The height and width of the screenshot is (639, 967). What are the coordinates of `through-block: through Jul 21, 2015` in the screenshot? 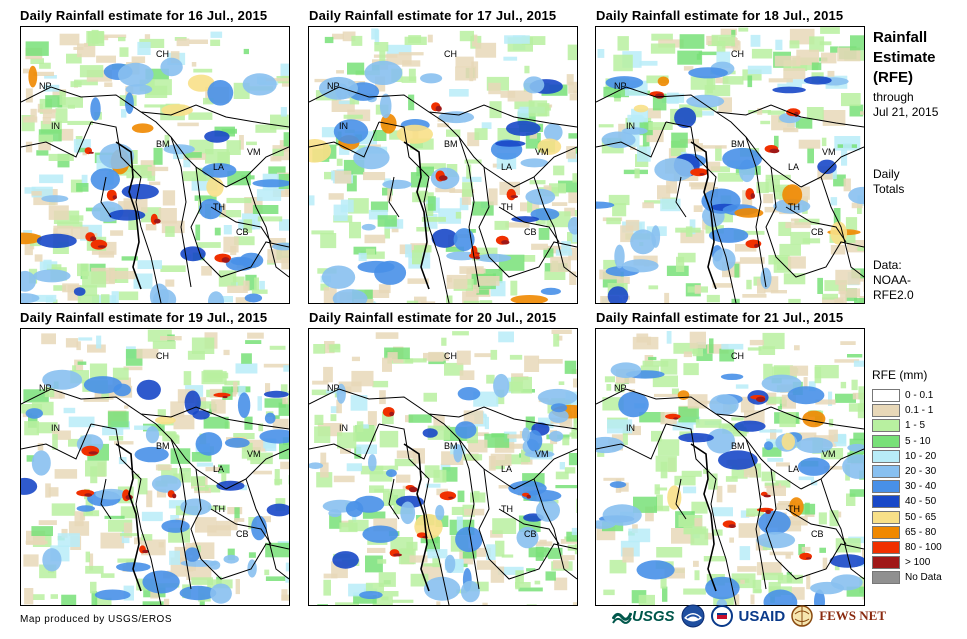 It's located at (905, 105).